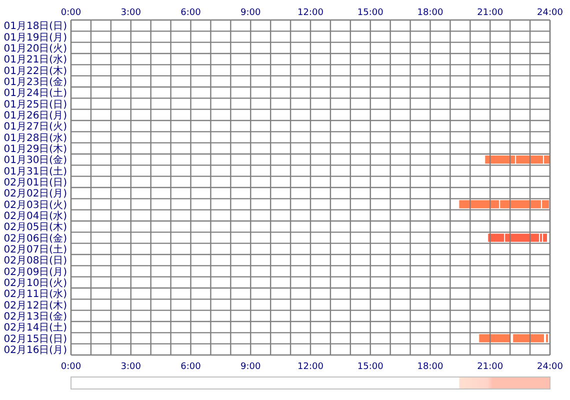 This screenshot has height=400, width=570. I want to click on x-tick-label: 12:00, so click(311, 13).